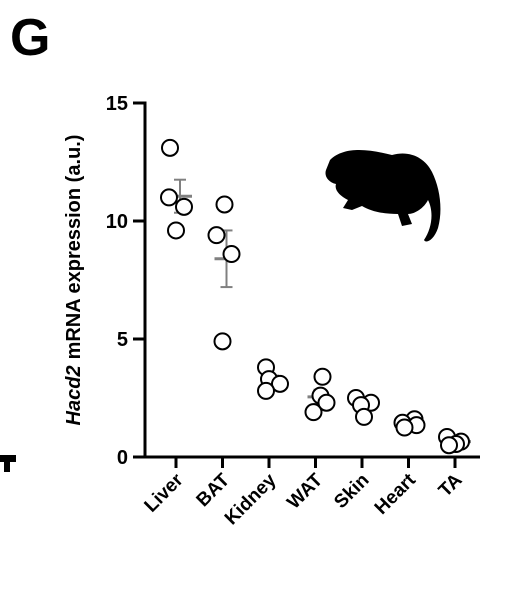 The image size is (514, 611). I want to click on x-tick-label: Liver, so click(164, 492).